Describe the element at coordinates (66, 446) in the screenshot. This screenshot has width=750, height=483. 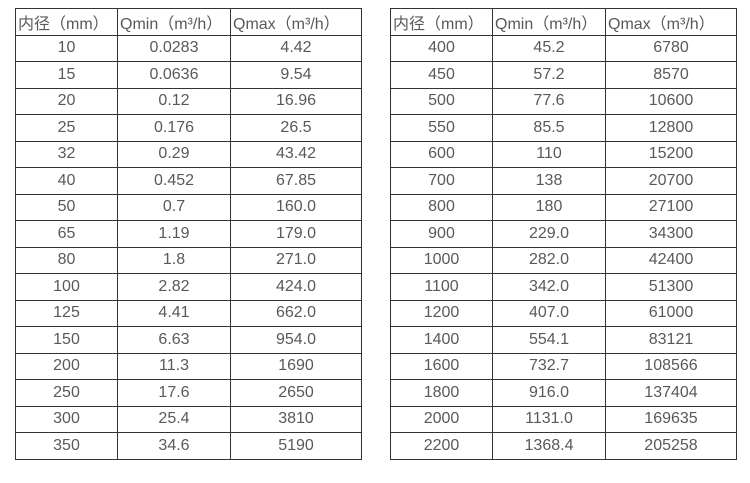
I see `diameter-cell: 350` at that location.